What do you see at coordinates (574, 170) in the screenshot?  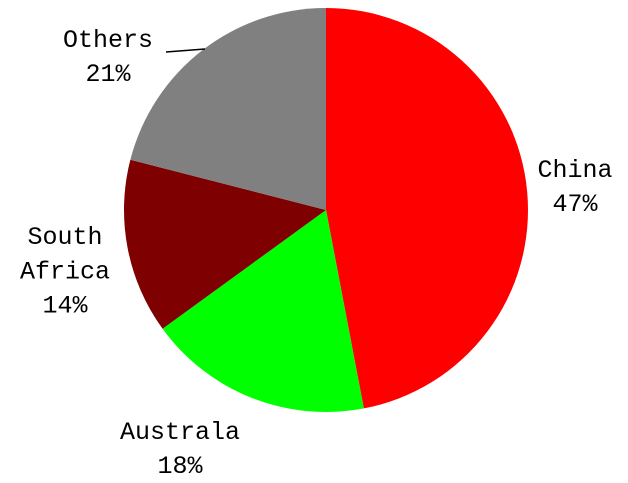 I see `slice-label: China` at bounding box center [574, 170].